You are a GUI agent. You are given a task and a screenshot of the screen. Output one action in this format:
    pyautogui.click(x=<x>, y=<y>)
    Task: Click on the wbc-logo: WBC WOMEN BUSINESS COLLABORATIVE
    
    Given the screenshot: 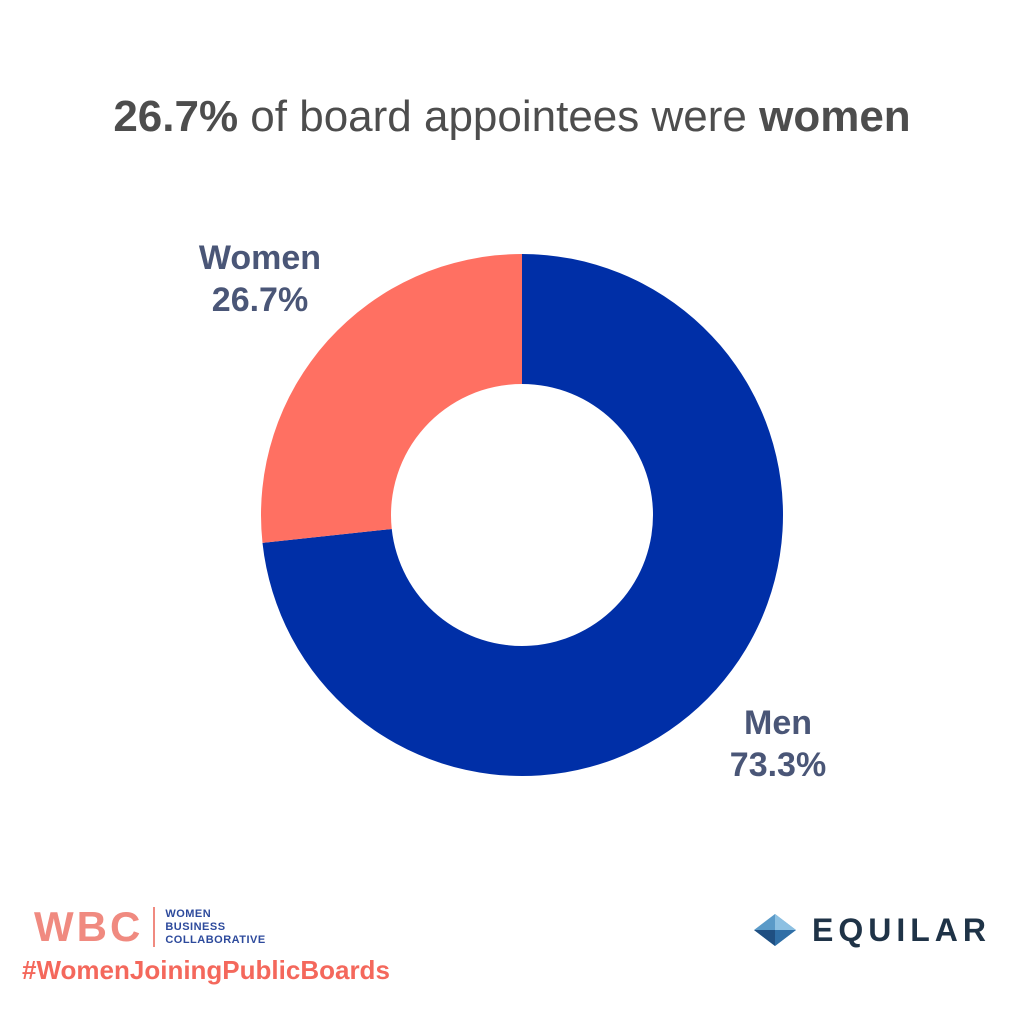 What is the action you would take?
    pyautogui.click(x=150, y=927)
    